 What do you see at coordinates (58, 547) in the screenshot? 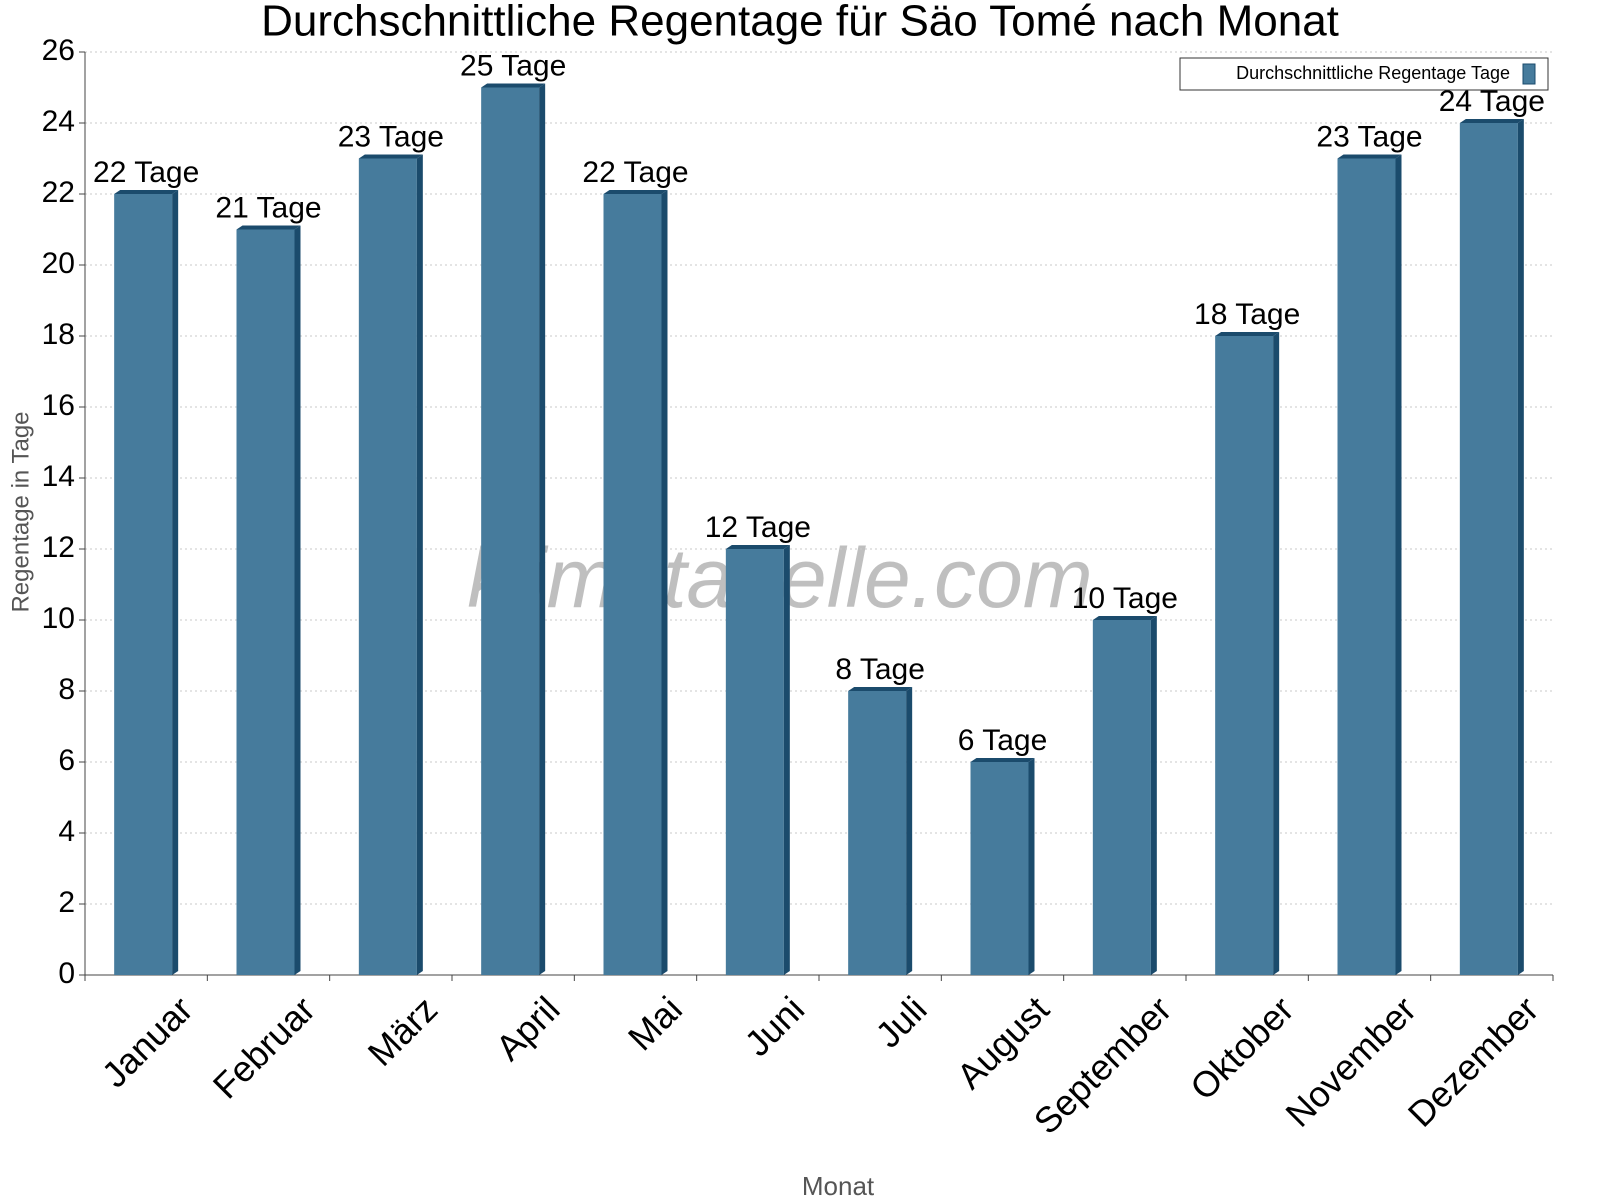
I see `y-tick-label: 12` at bounding box center [58, 547].